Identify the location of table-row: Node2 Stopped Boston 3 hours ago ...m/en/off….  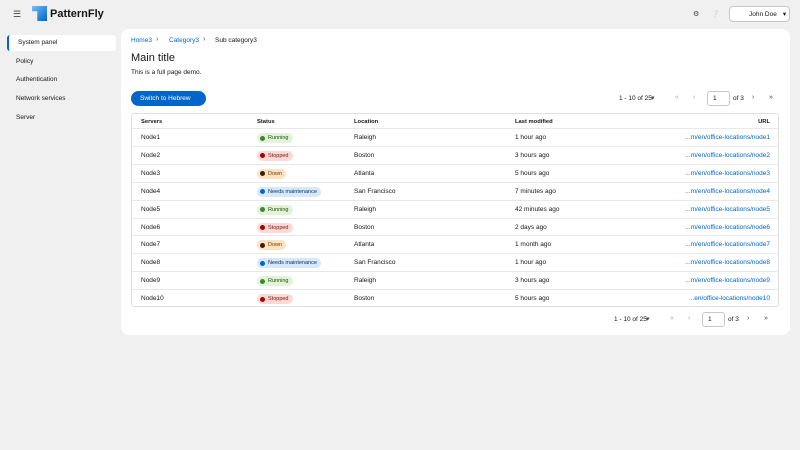
(455, 154).